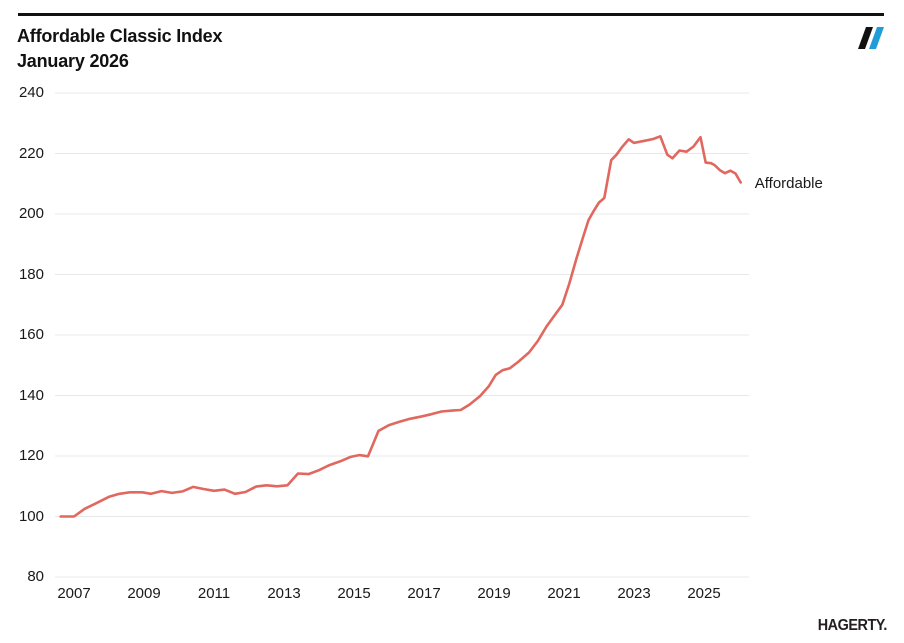 The width and height of the screenshot is (904, 643). I want to click on y-tick-label: 160, so click(31, 334).